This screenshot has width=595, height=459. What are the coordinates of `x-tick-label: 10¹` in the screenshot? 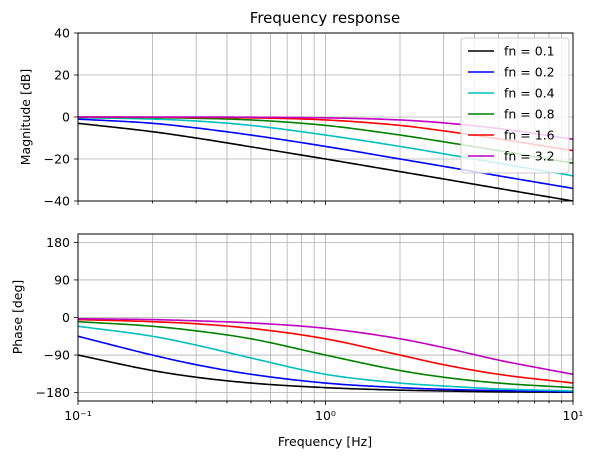 It's located at (573, 415).